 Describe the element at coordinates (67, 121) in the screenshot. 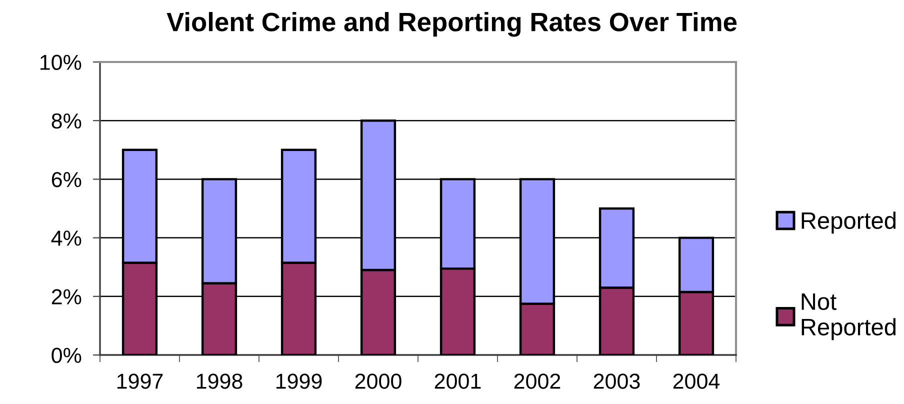

I see `y-tick-label: 8%` at that location.